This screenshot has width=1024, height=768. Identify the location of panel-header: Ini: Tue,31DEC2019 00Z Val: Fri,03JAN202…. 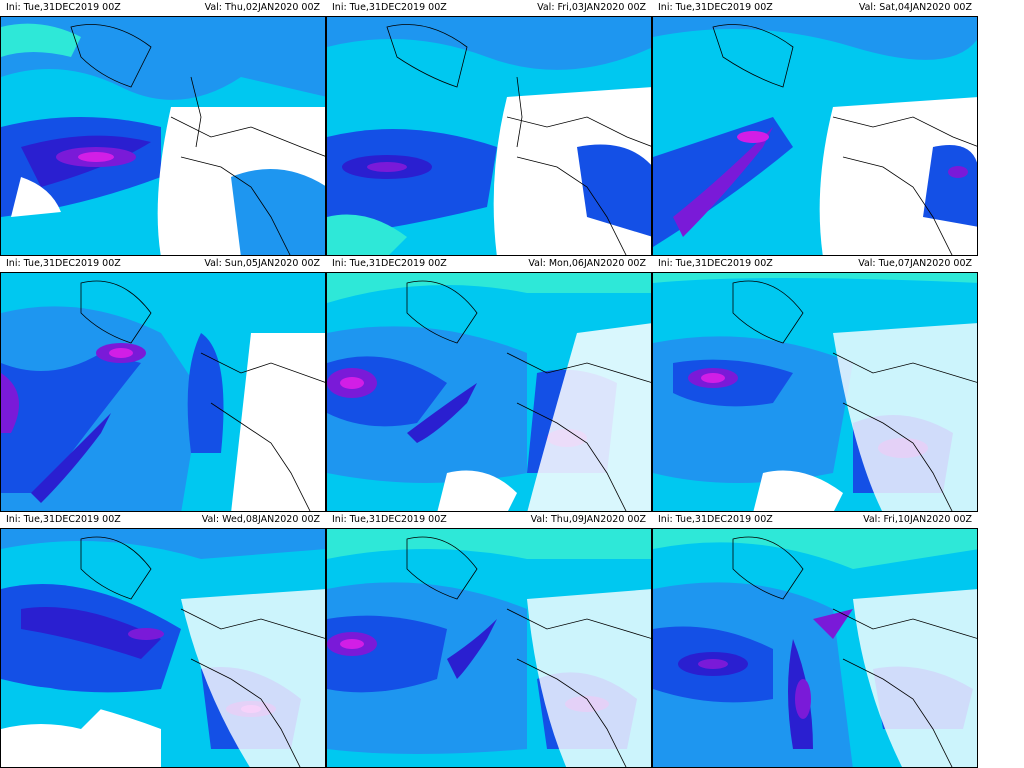
(489, 8).